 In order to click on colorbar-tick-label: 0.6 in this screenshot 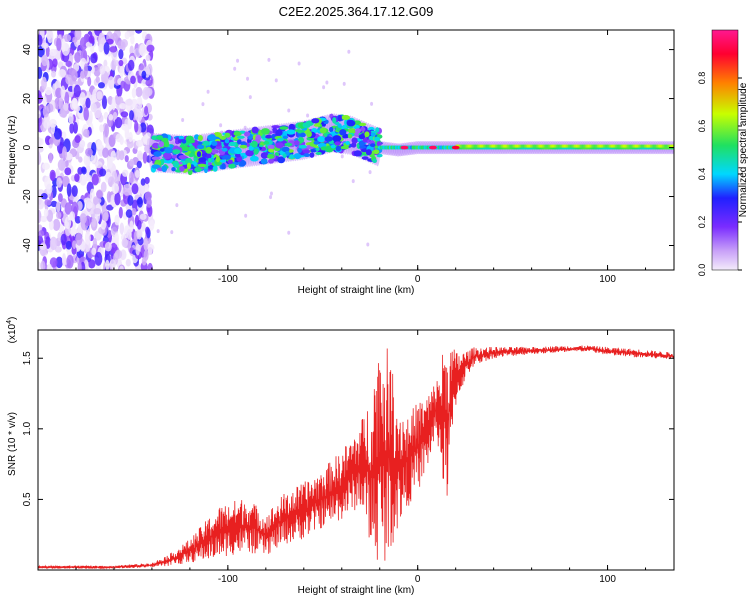, I will do `click(702, 126)`.